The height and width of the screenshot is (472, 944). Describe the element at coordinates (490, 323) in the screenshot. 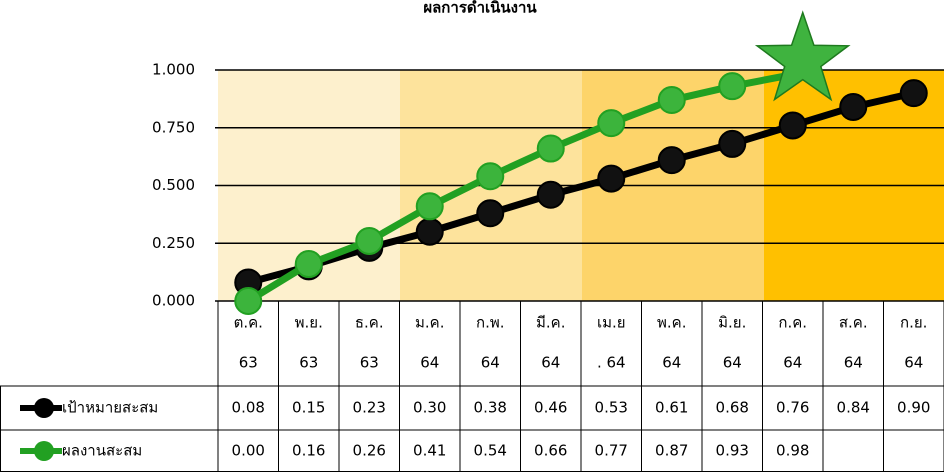

I see `x-tick-label: ก.พ.` at that location.